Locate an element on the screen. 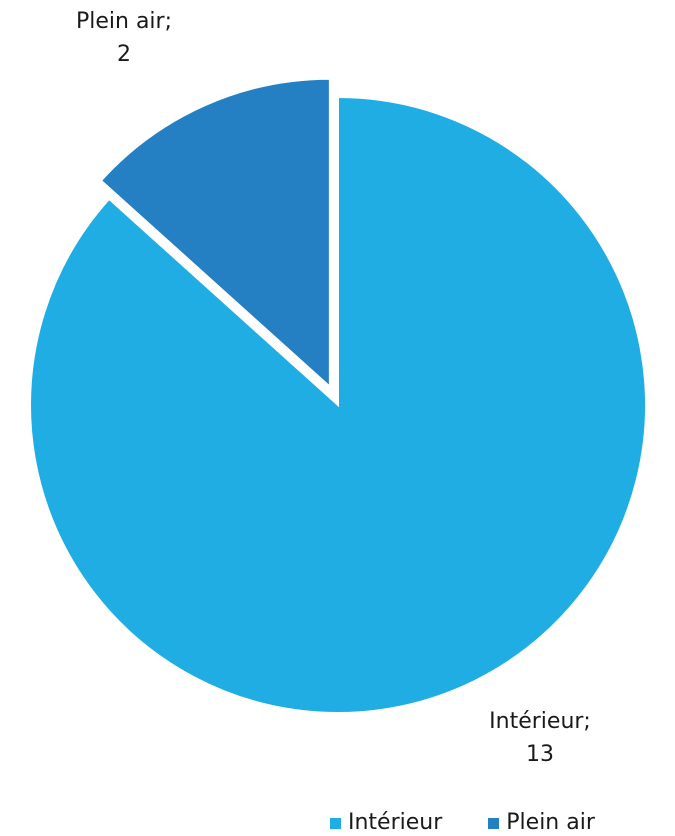  legend-item-plein-air: Plein air is located at coordinates (541, 823).